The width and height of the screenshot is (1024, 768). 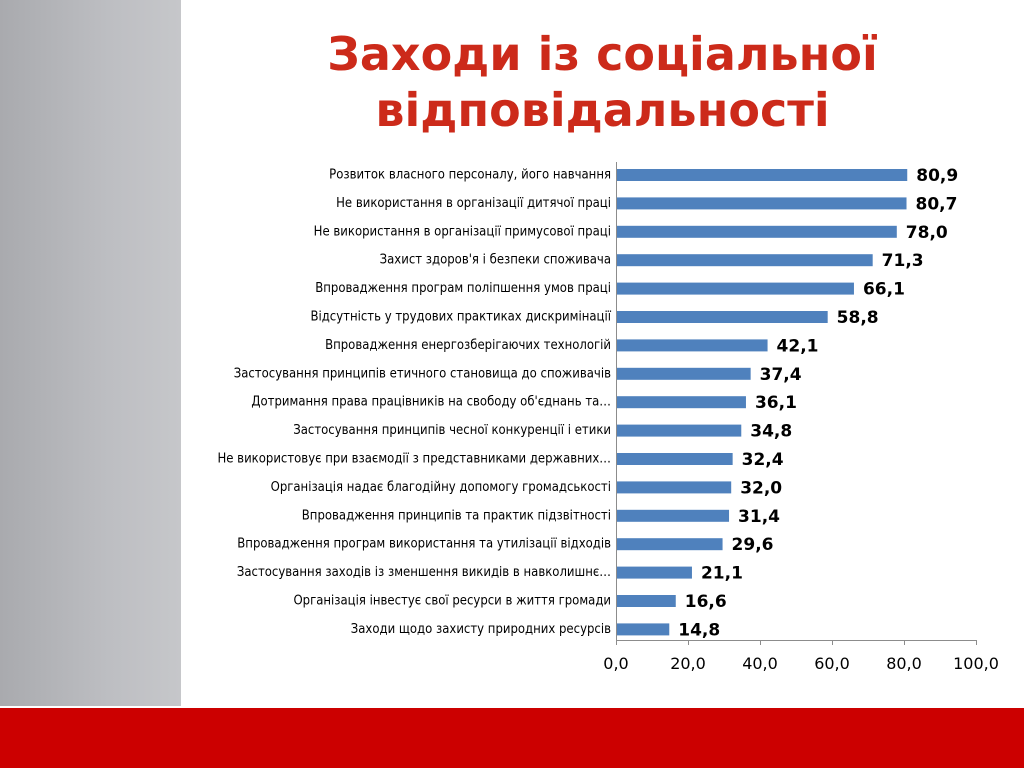 I want to click on value-label: 37,4, so click(x=781, y=375).